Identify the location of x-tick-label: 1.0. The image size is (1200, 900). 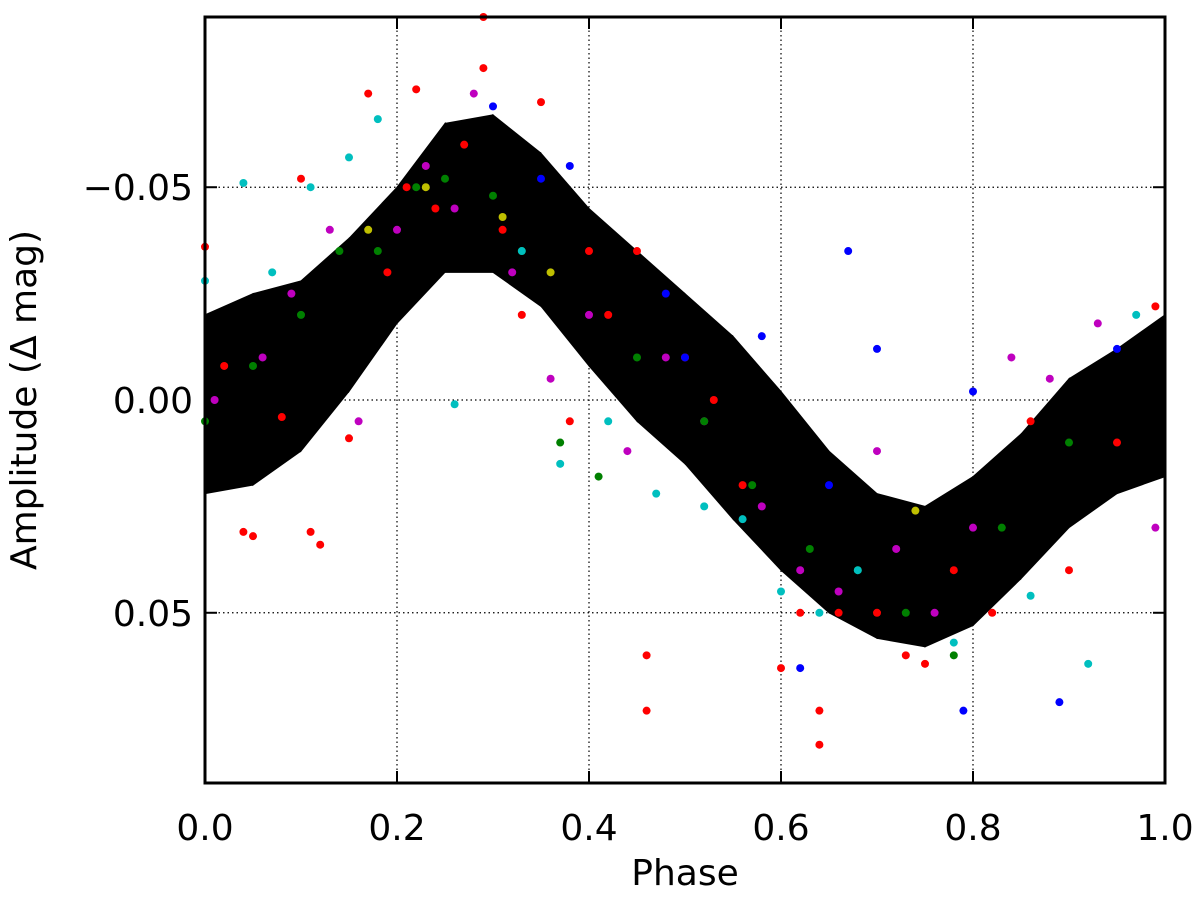
(1164, 828).